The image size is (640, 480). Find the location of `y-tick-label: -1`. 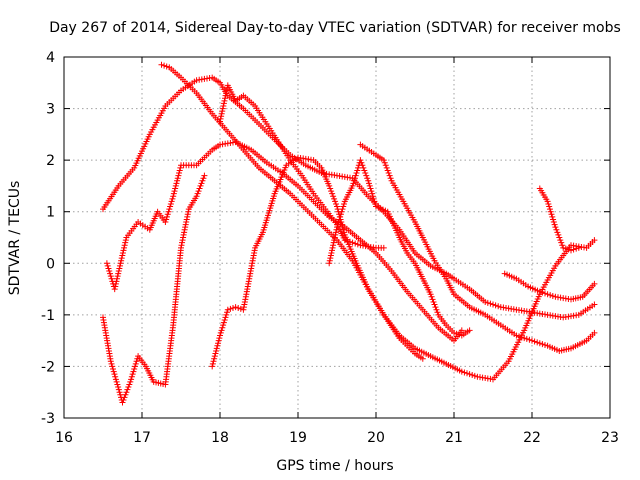

y-tick-label: -1 is located at coordinates (48, 316).